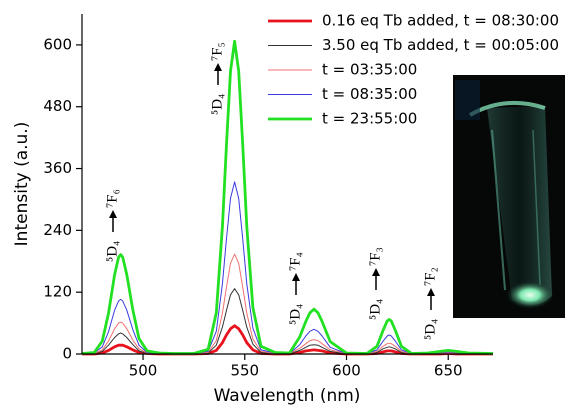 The width and height of the screenshot is (570, 407). Describe the element at coordinates (509, 196) in the screenshot. I see `photo` at that location.